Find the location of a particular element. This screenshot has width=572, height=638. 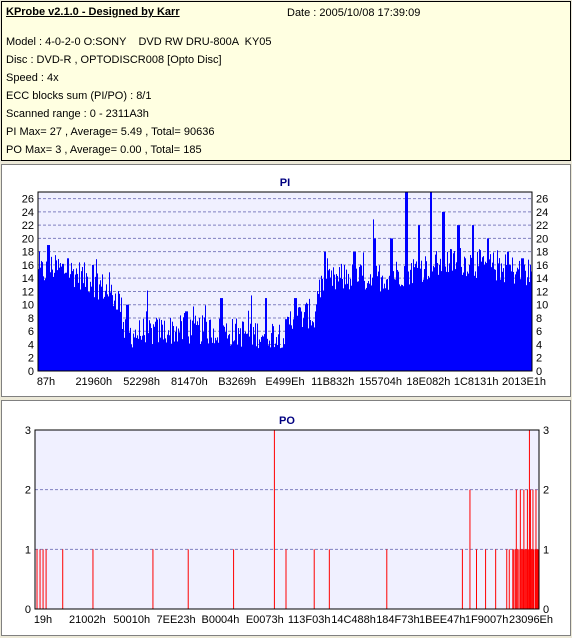

app-title: KProbe v2.1.0 - Designed by Karr is located at coordinates (93, 12).